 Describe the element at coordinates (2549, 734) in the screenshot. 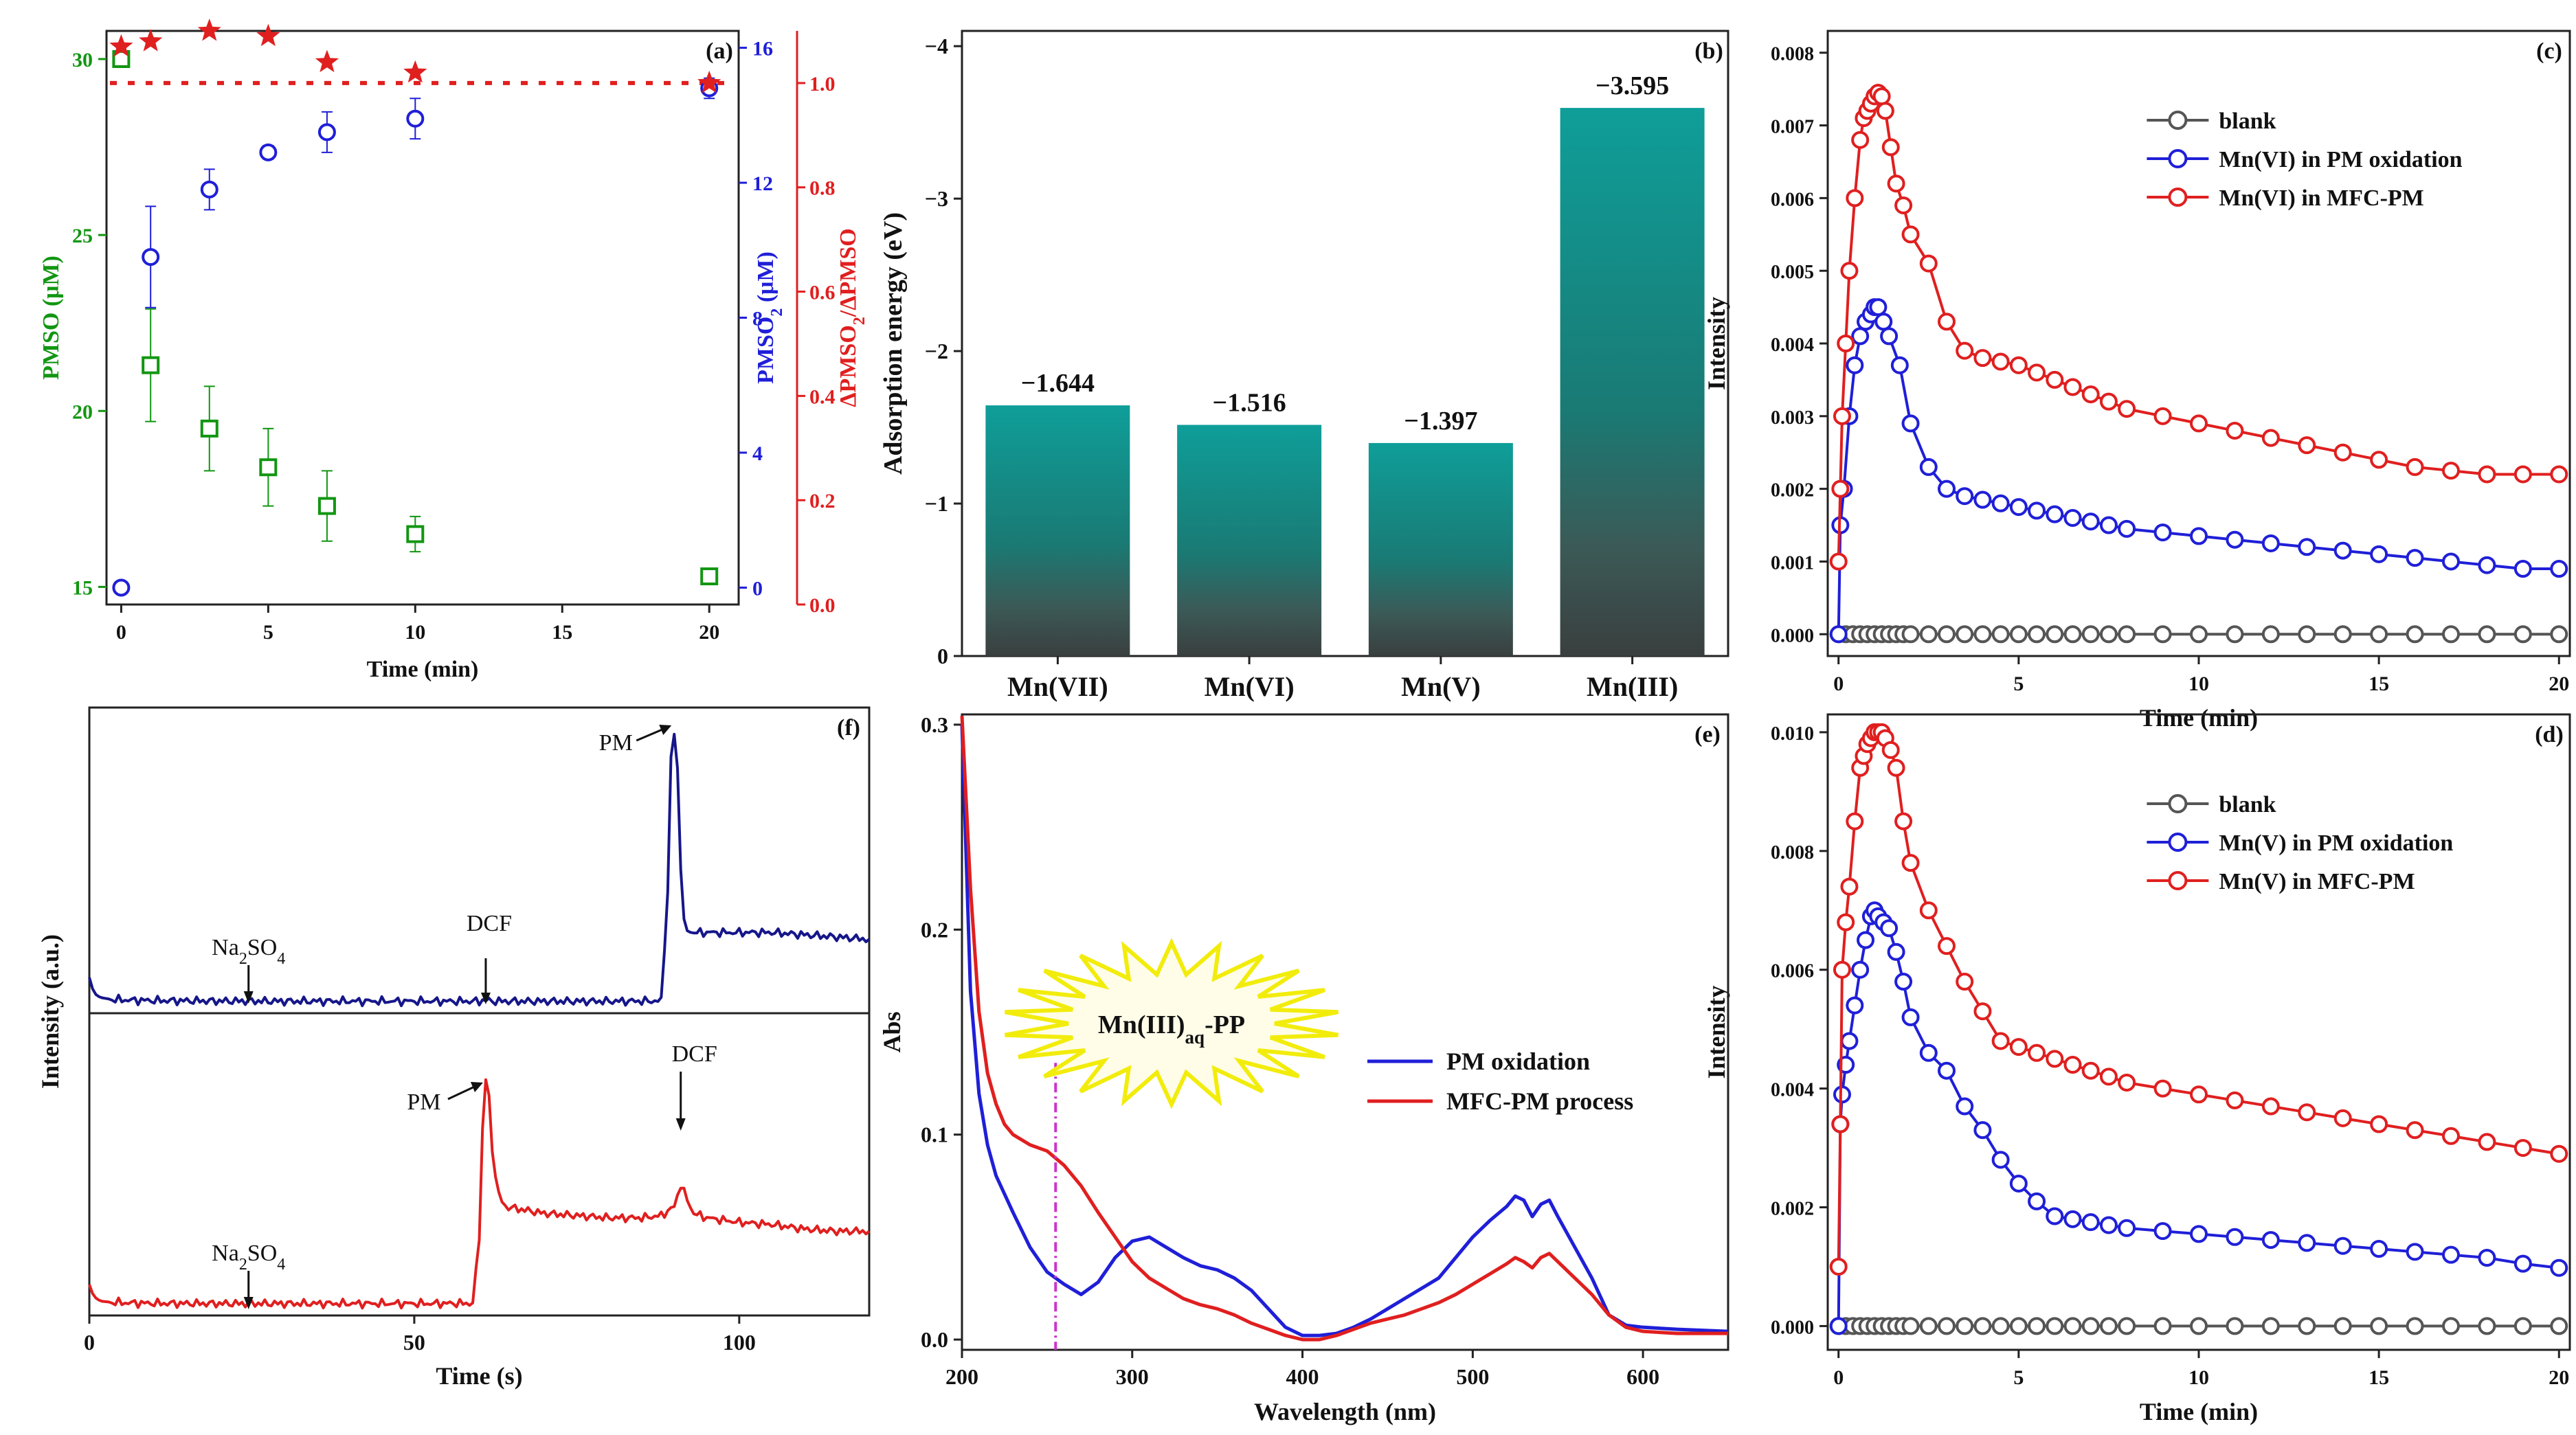

I see `panel-label-d: (d)` at that location.